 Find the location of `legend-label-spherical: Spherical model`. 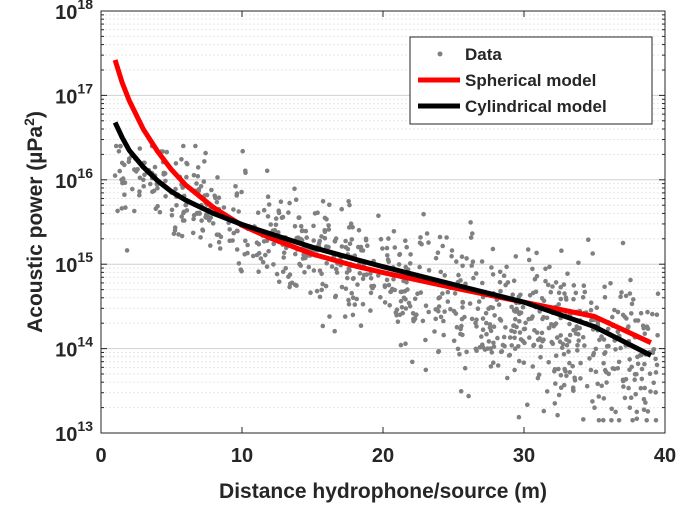

legend-label-spherical: Spherical model is located at coordinates (530, 80).